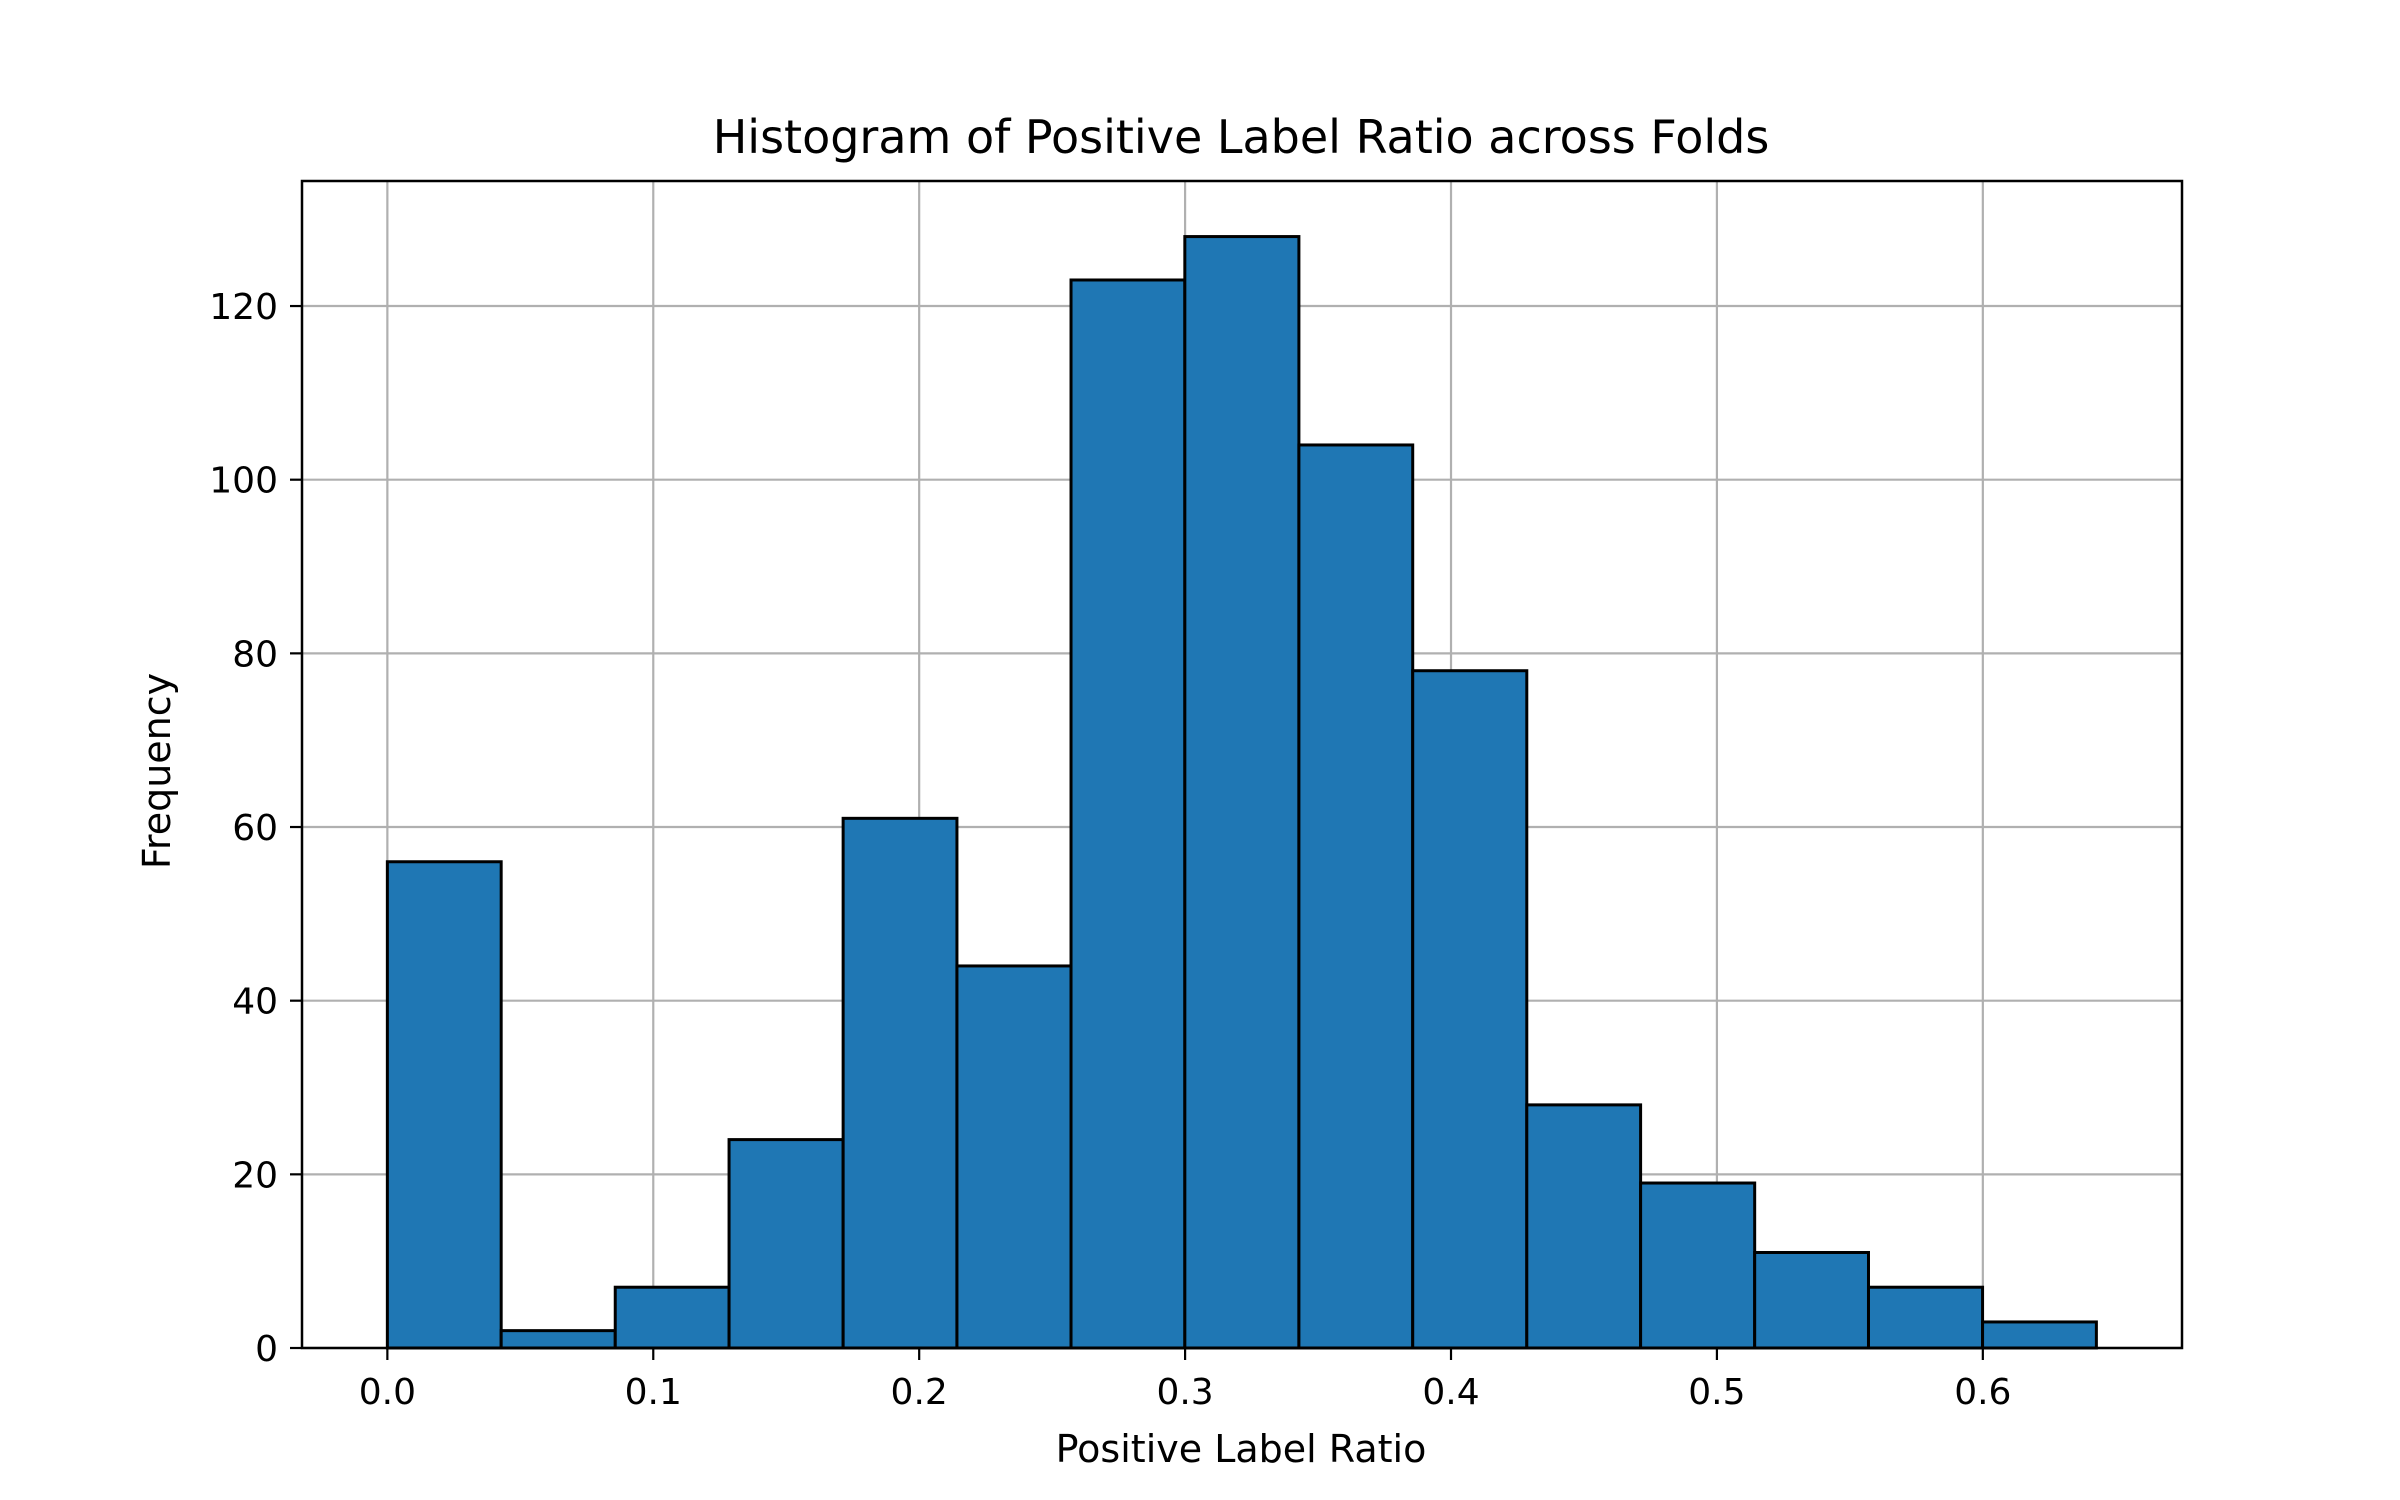  I want to click on x-axis-label: Positive Label Ratio, so click(1241, 1449).